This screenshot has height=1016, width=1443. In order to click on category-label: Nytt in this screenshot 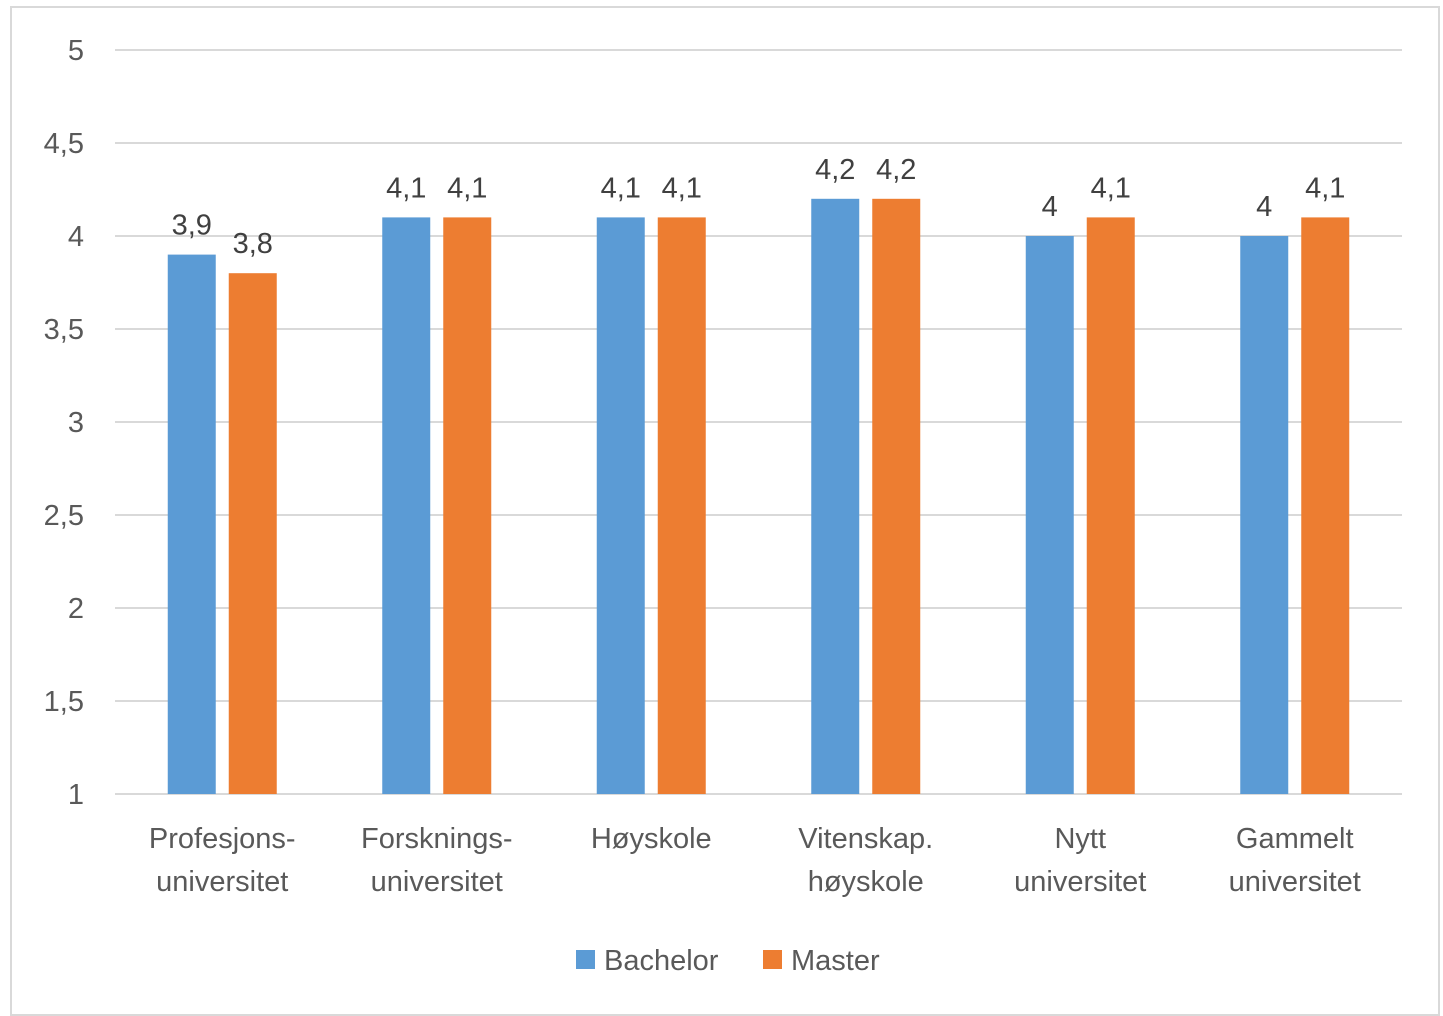, I will do `click(1080, 839)`.